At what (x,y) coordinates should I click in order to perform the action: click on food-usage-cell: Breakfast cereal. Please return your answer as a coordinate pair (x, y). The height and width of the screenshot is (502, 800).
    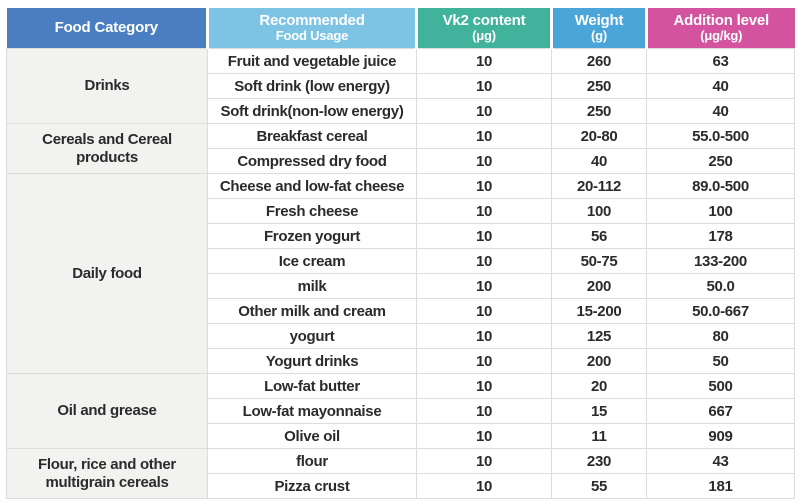
    Looking at the image, I should click on (312, 136).